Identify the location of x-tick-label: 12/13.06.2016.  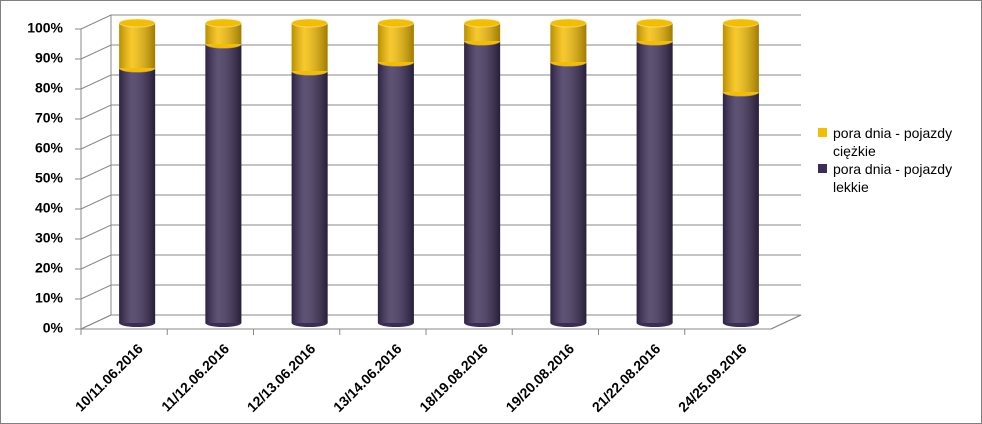
(281, 377).